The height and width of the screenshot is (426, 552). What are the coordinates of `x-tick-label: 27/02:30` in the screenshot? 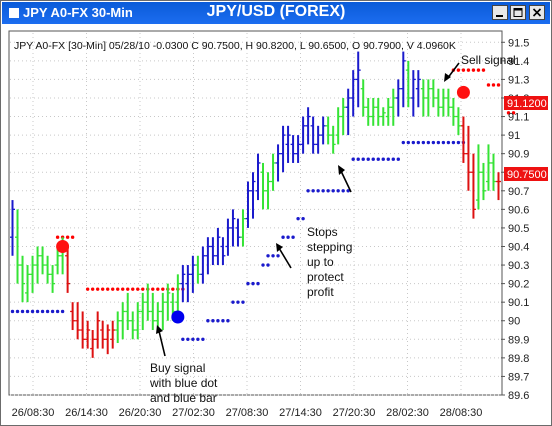 It's located at (193, 413).